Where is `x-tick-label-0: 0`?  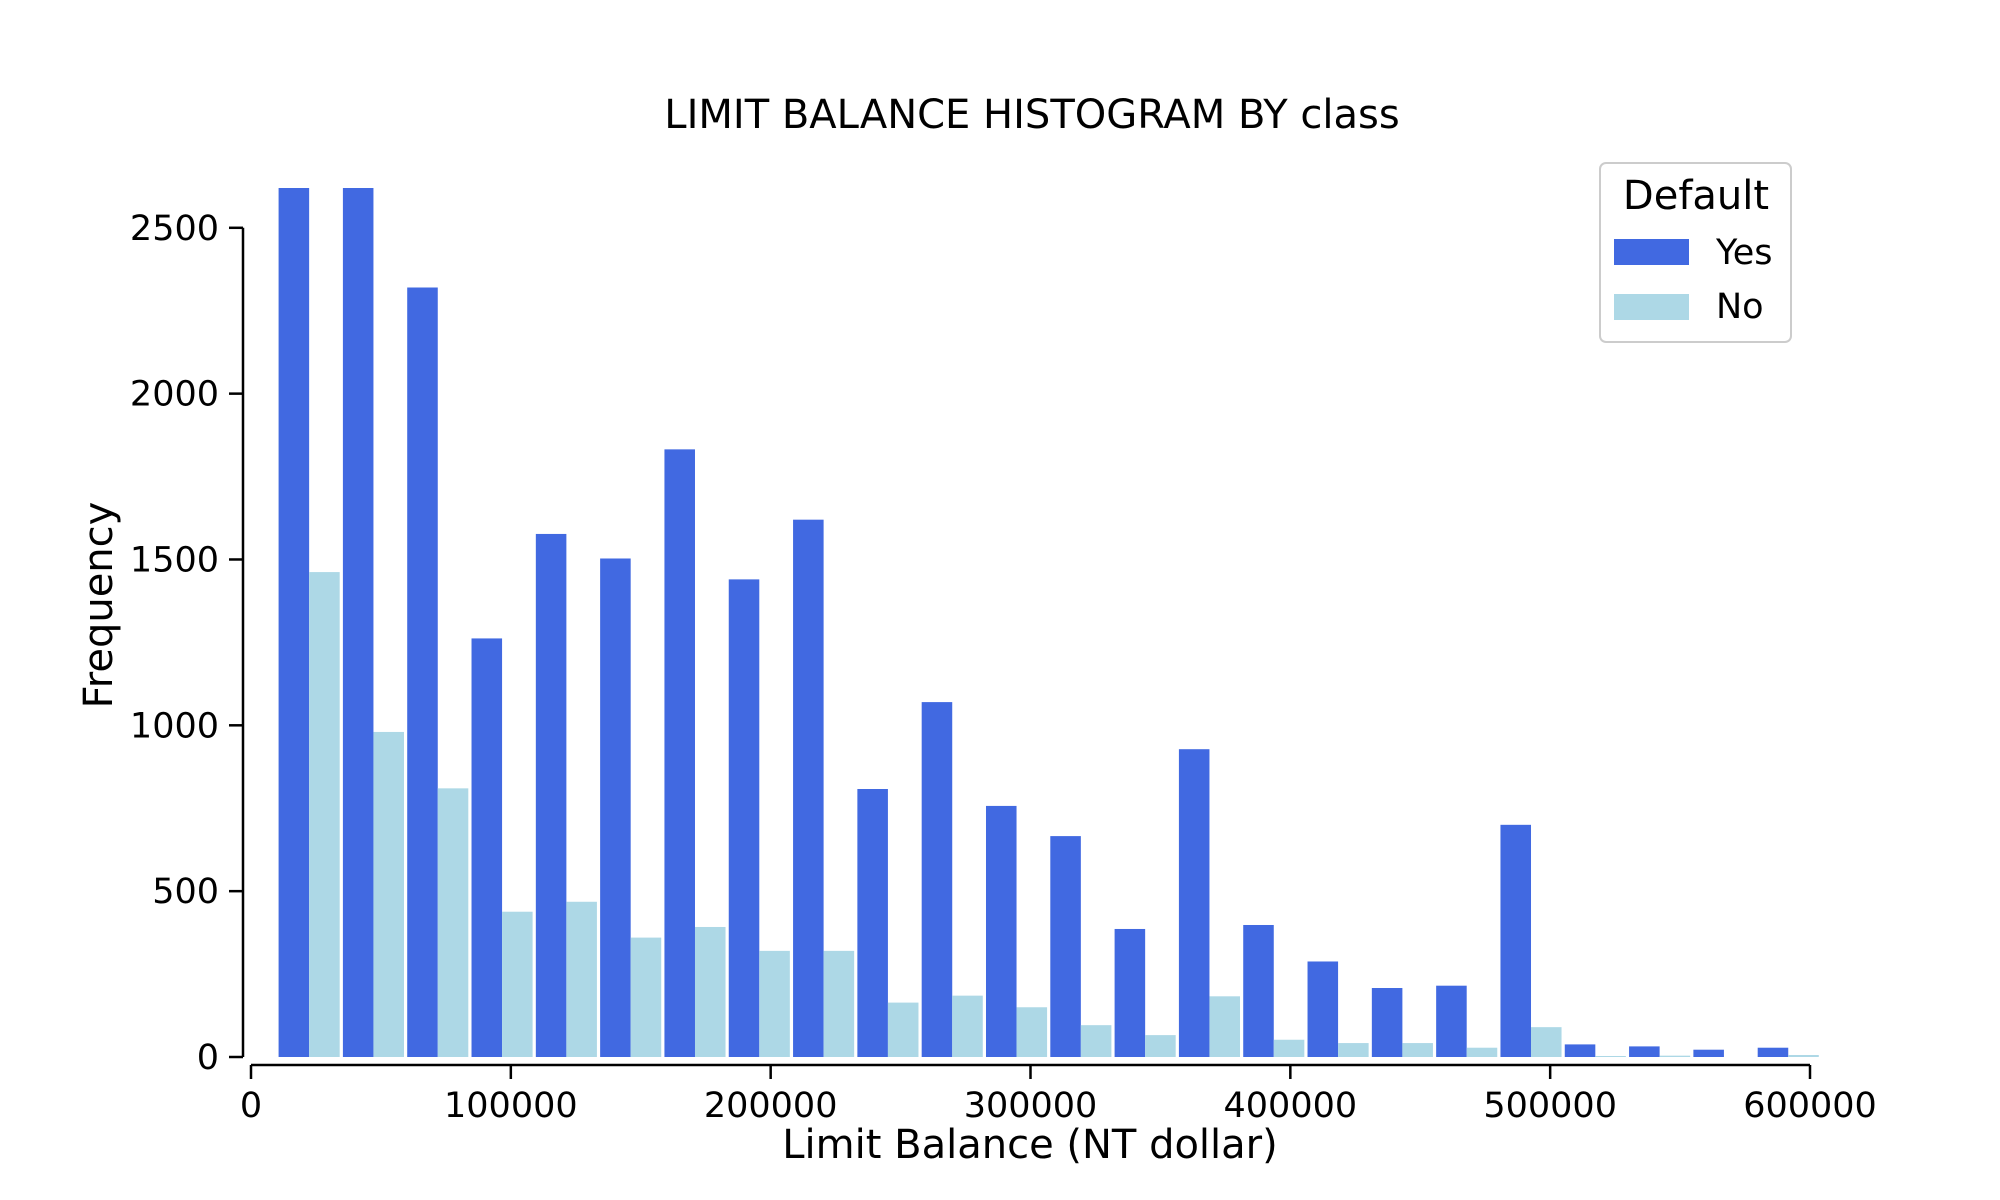 x-tick-label-0: 0 is located at coordinates (251, 1106).